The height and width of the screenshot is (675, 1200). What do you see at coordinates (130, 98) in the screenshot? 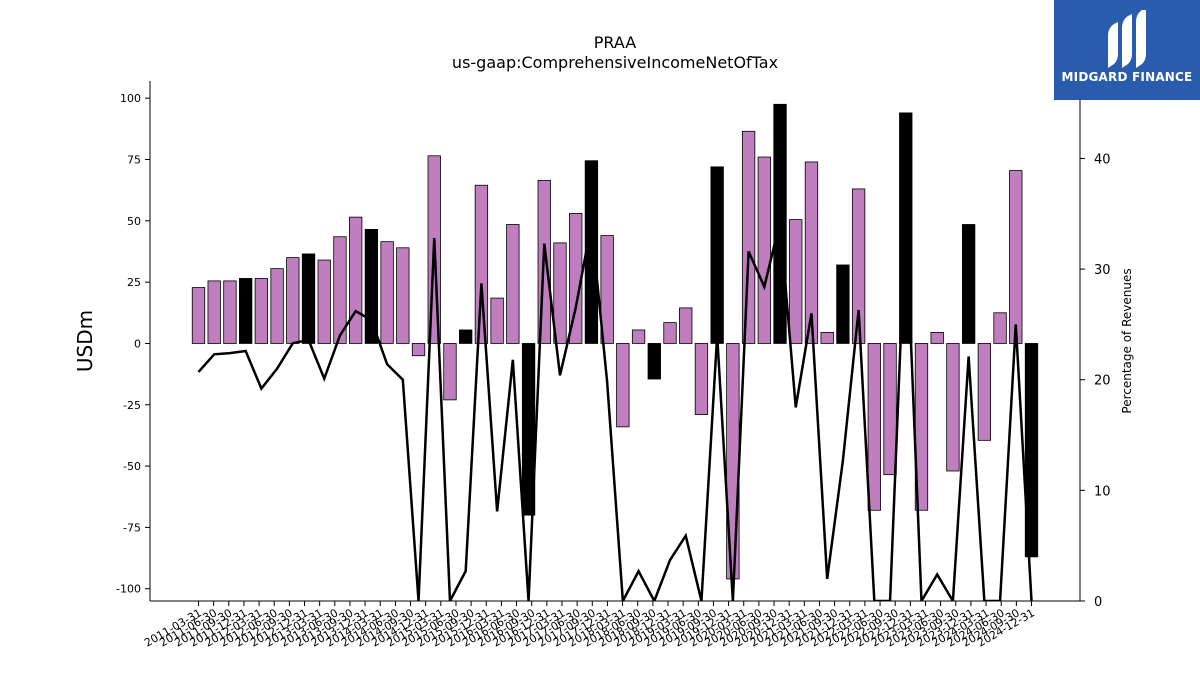
I see `y-tick-label: 100` at bounding box center [130, 98].